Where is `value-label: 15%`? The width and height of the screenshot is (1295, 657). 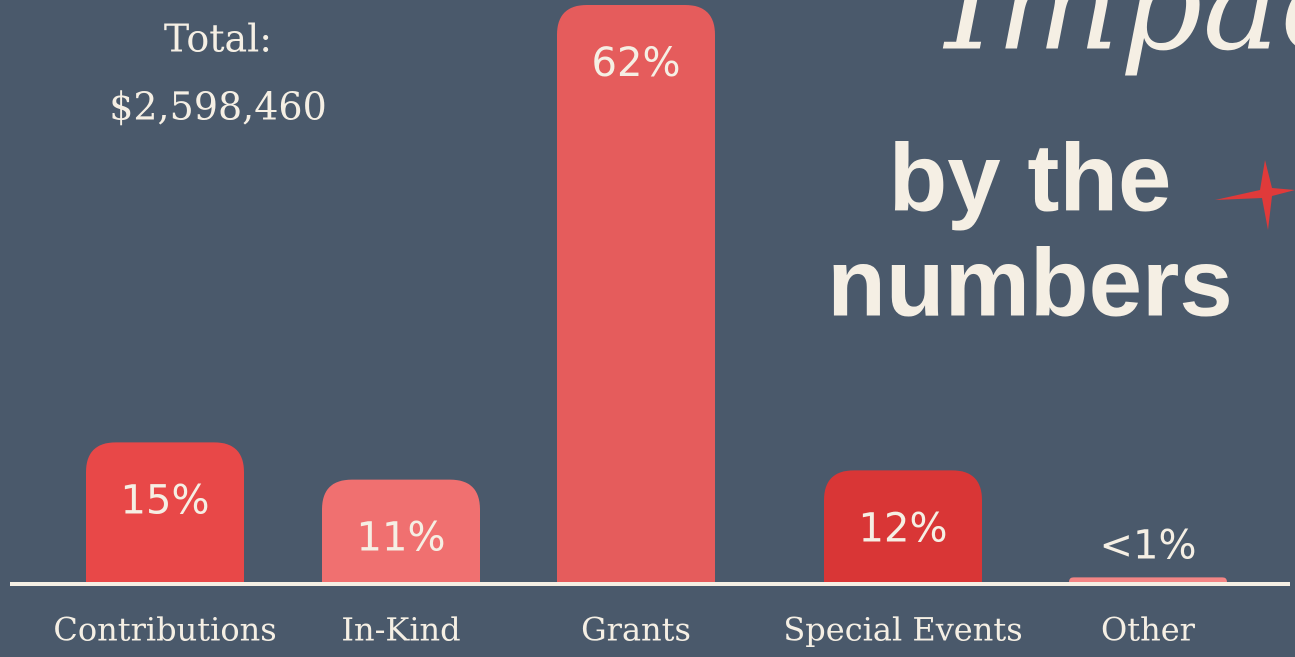
value-label: 15% is located at coordinates (165, 500).